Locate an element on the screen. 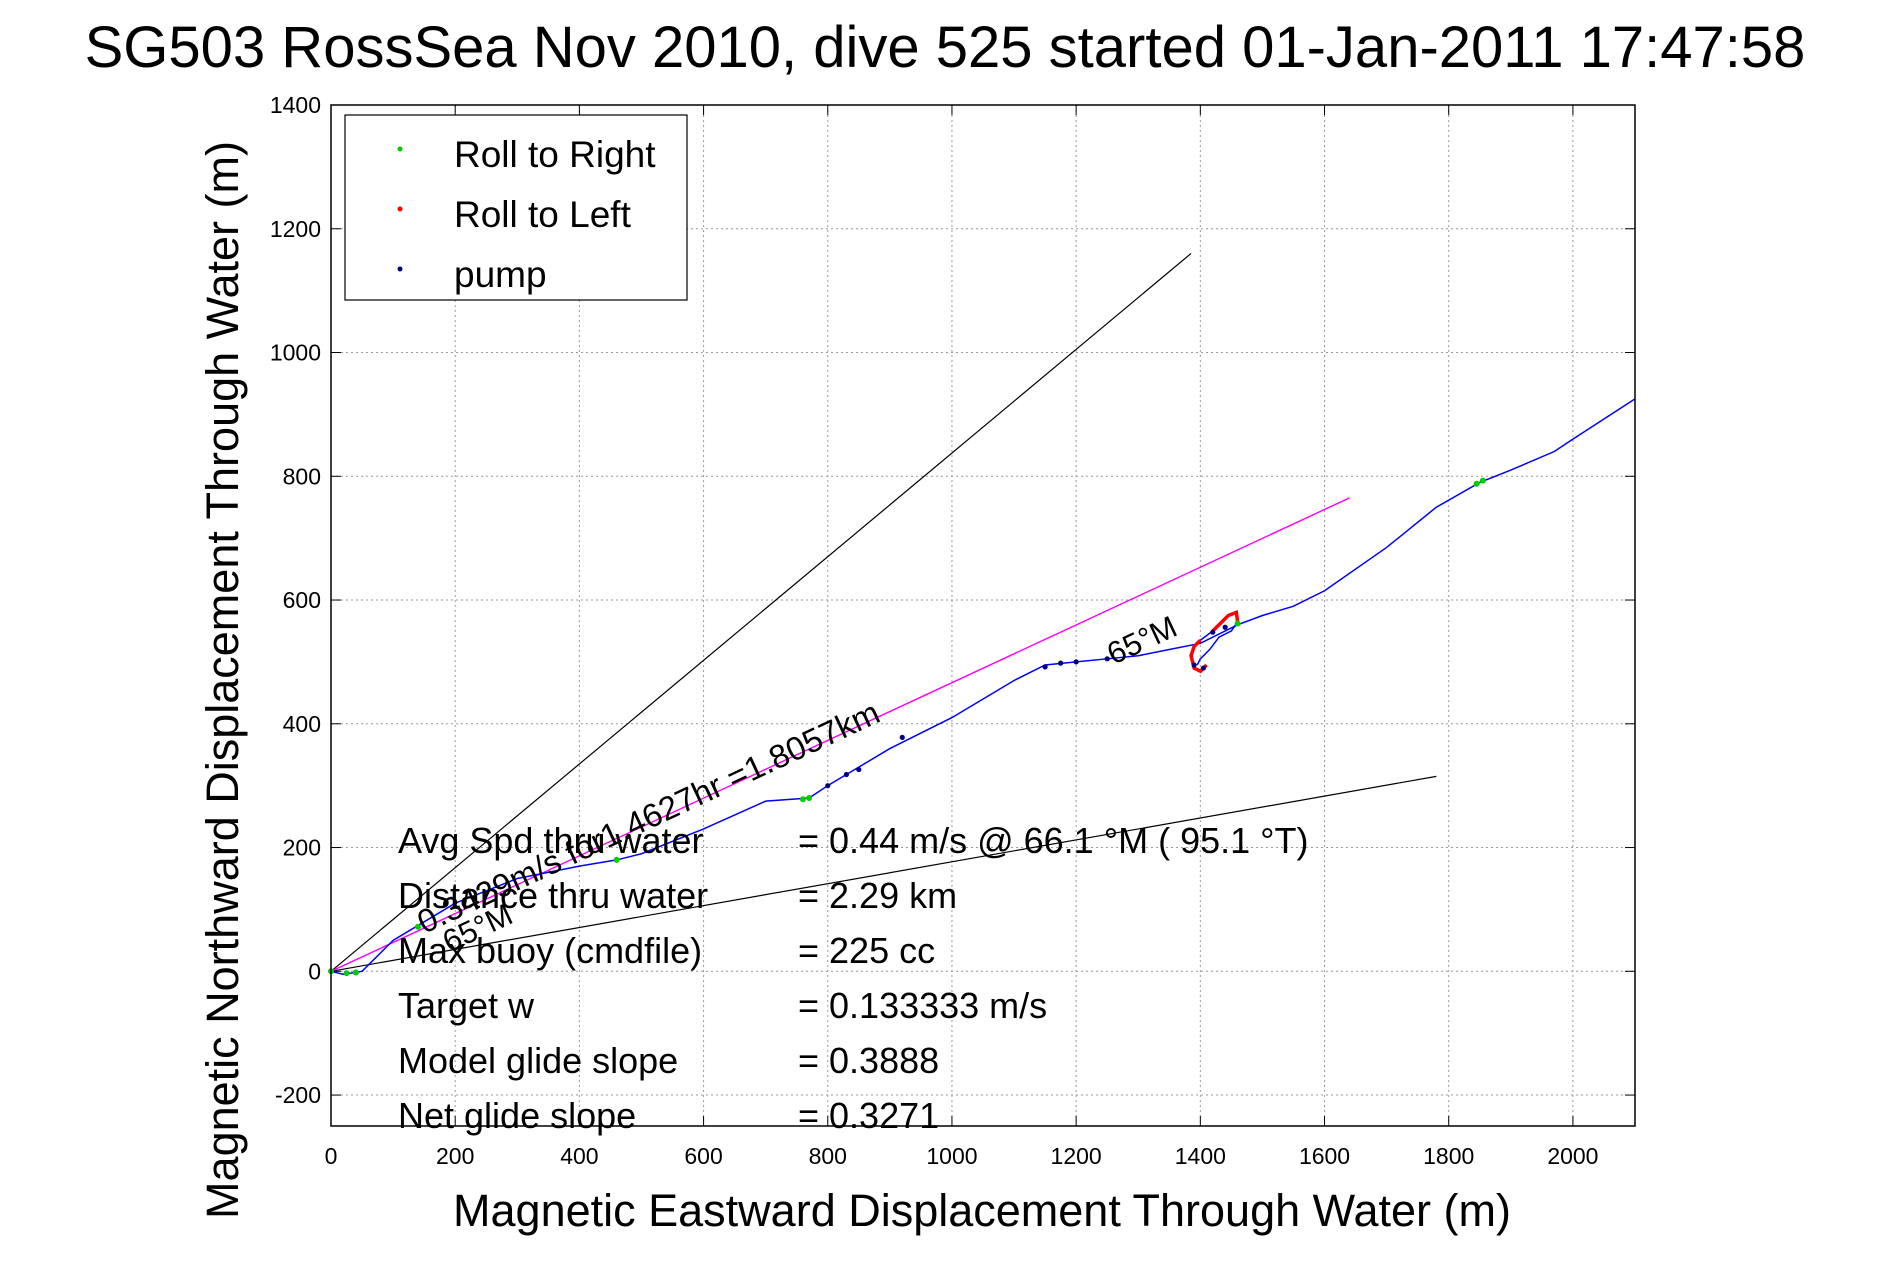  x-tick-label: 1400 is located at coordinates (1200, 1156).